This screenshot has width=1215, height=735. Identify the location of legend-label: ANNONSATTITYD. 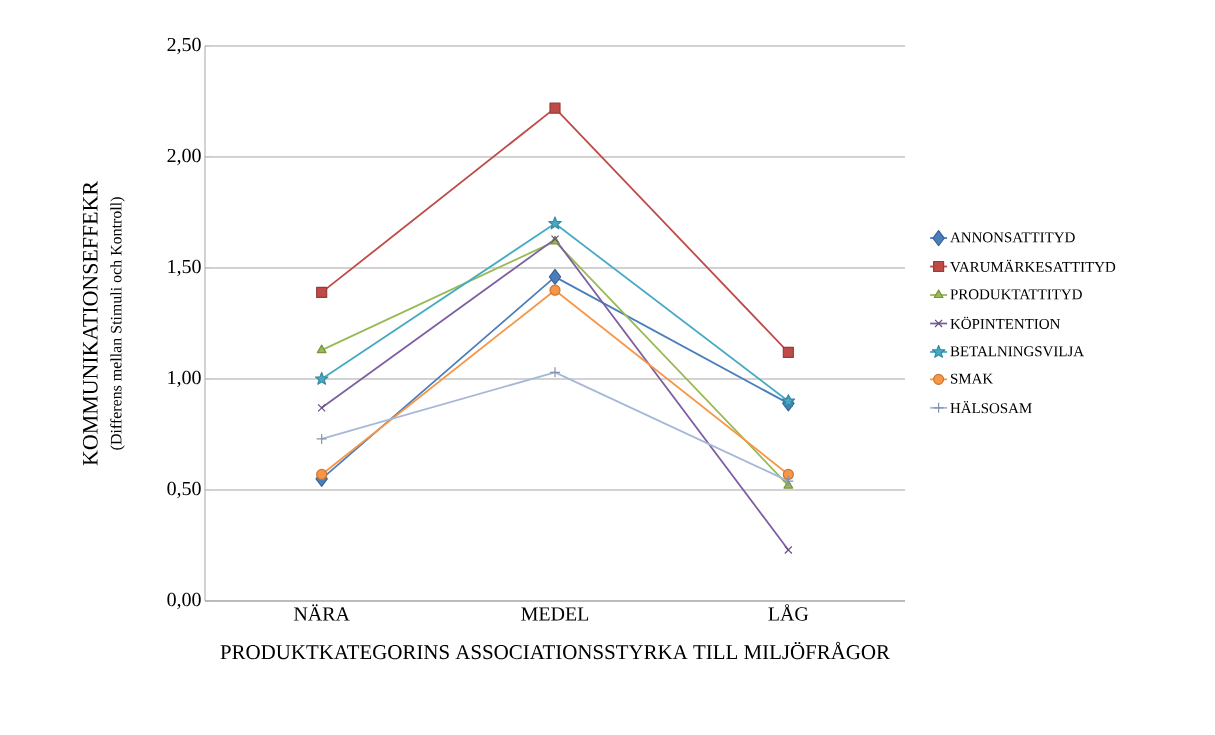
(1012, 237).